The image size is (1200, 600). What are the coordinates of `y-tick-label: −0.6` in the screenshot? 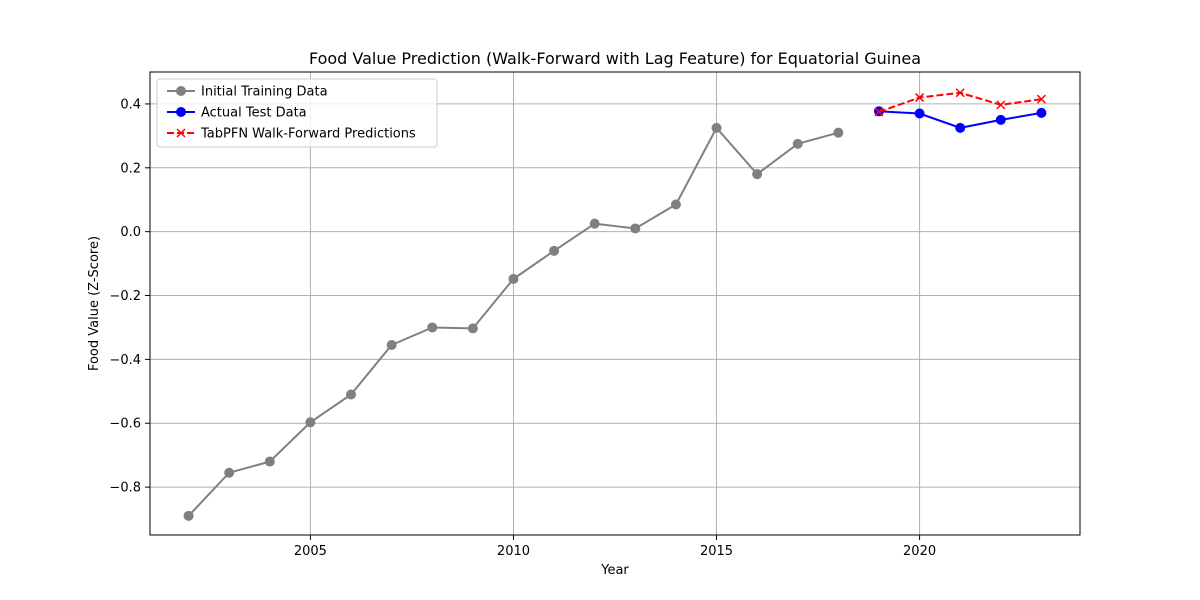 It's located at (125, 424).